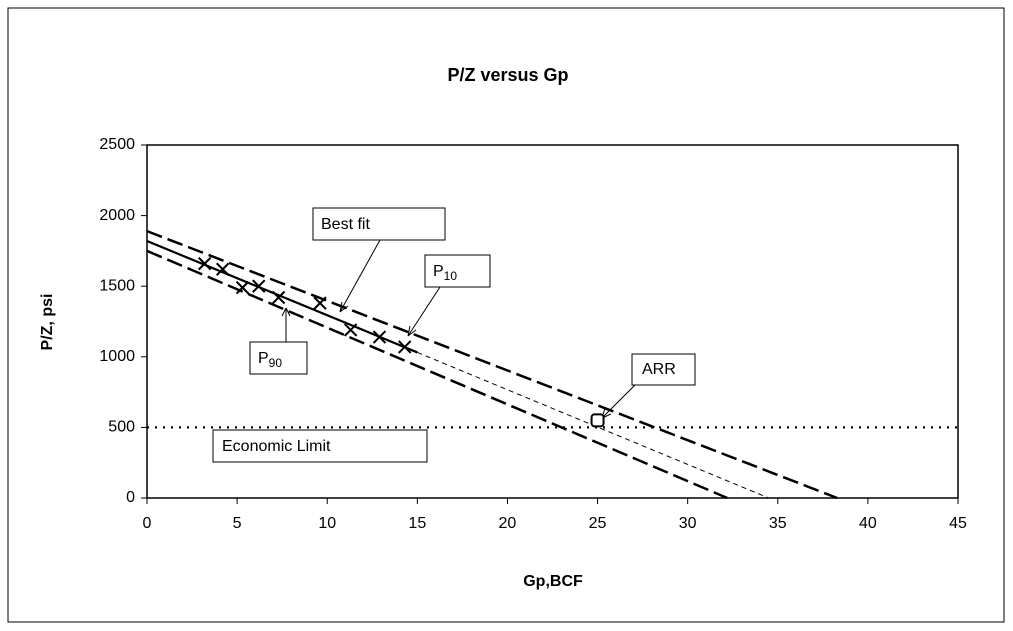 This screenshot has height=631, width=1013. I want to click on y-tick-label: 2500, so click(117, 144).